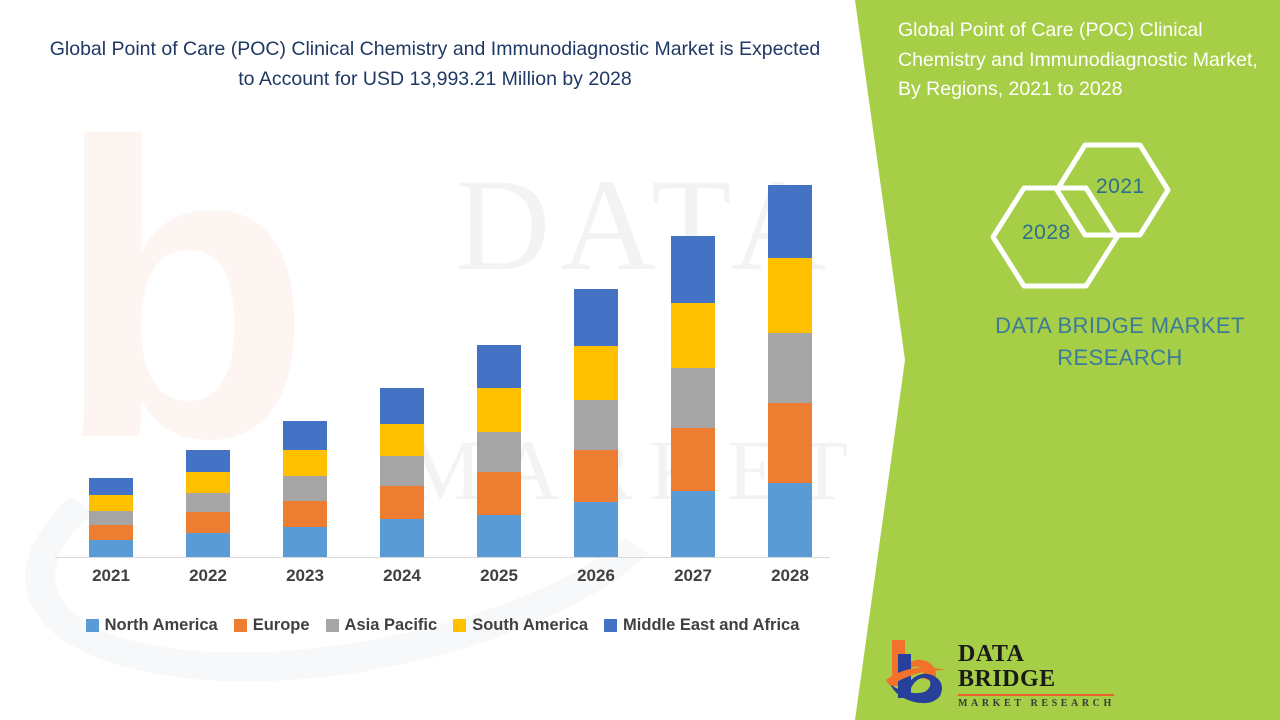  I want to click on legend-label: Asia Pacific, so click(391, 625).